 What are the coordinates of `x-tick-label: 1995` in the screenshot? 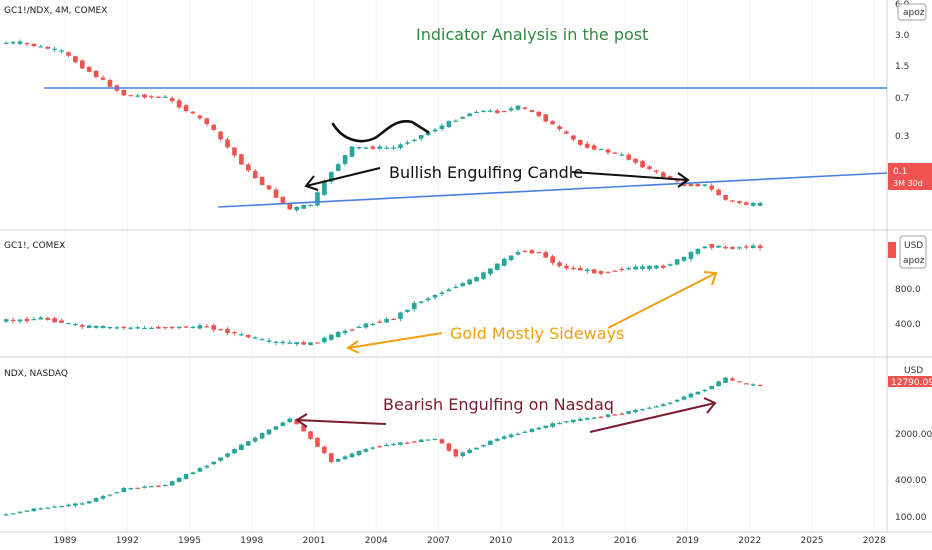 It's located at (189, 541).